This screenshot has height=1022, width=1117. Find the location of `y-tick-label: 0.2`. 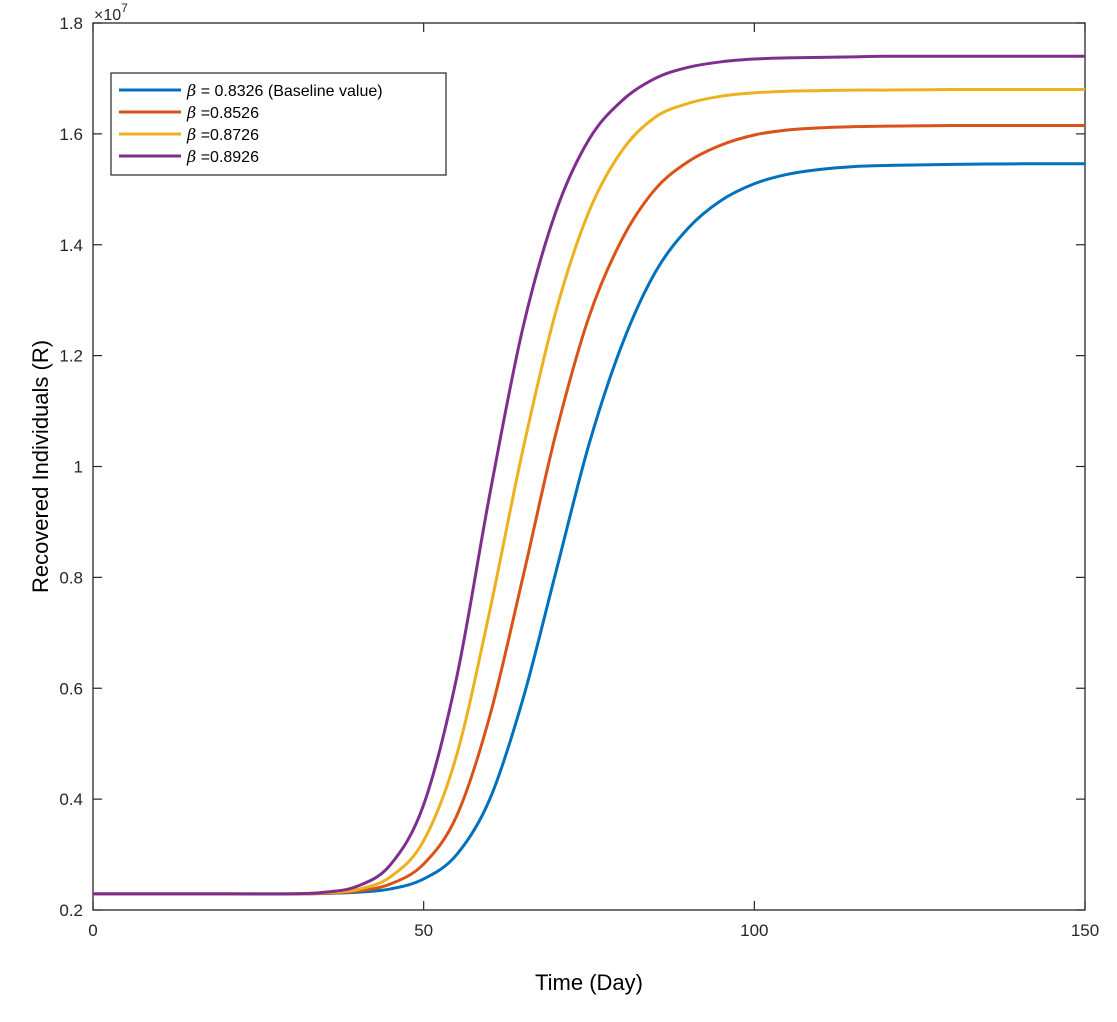

y-tick-label: 0.2 is located at coordinates (71, 910).